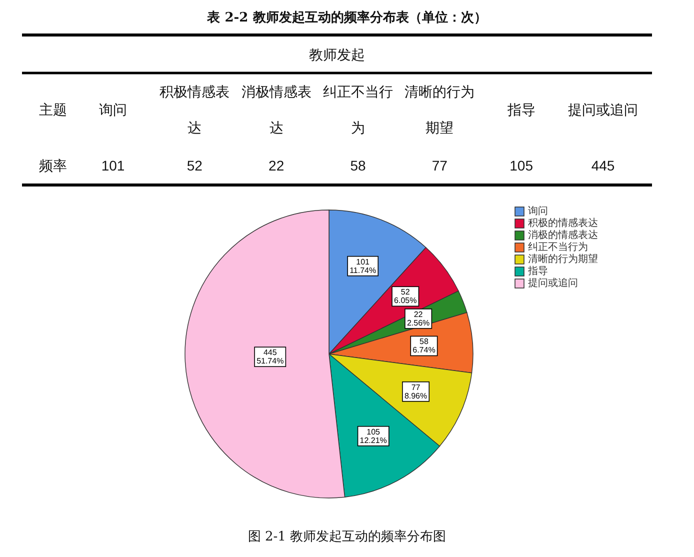 Image resolution: width=694 pixels, height=557 pixels. What do you see at coordinates (537, 271) in the screenshot?
I see `legend-label: 指导` at bounding box center [537, 271].